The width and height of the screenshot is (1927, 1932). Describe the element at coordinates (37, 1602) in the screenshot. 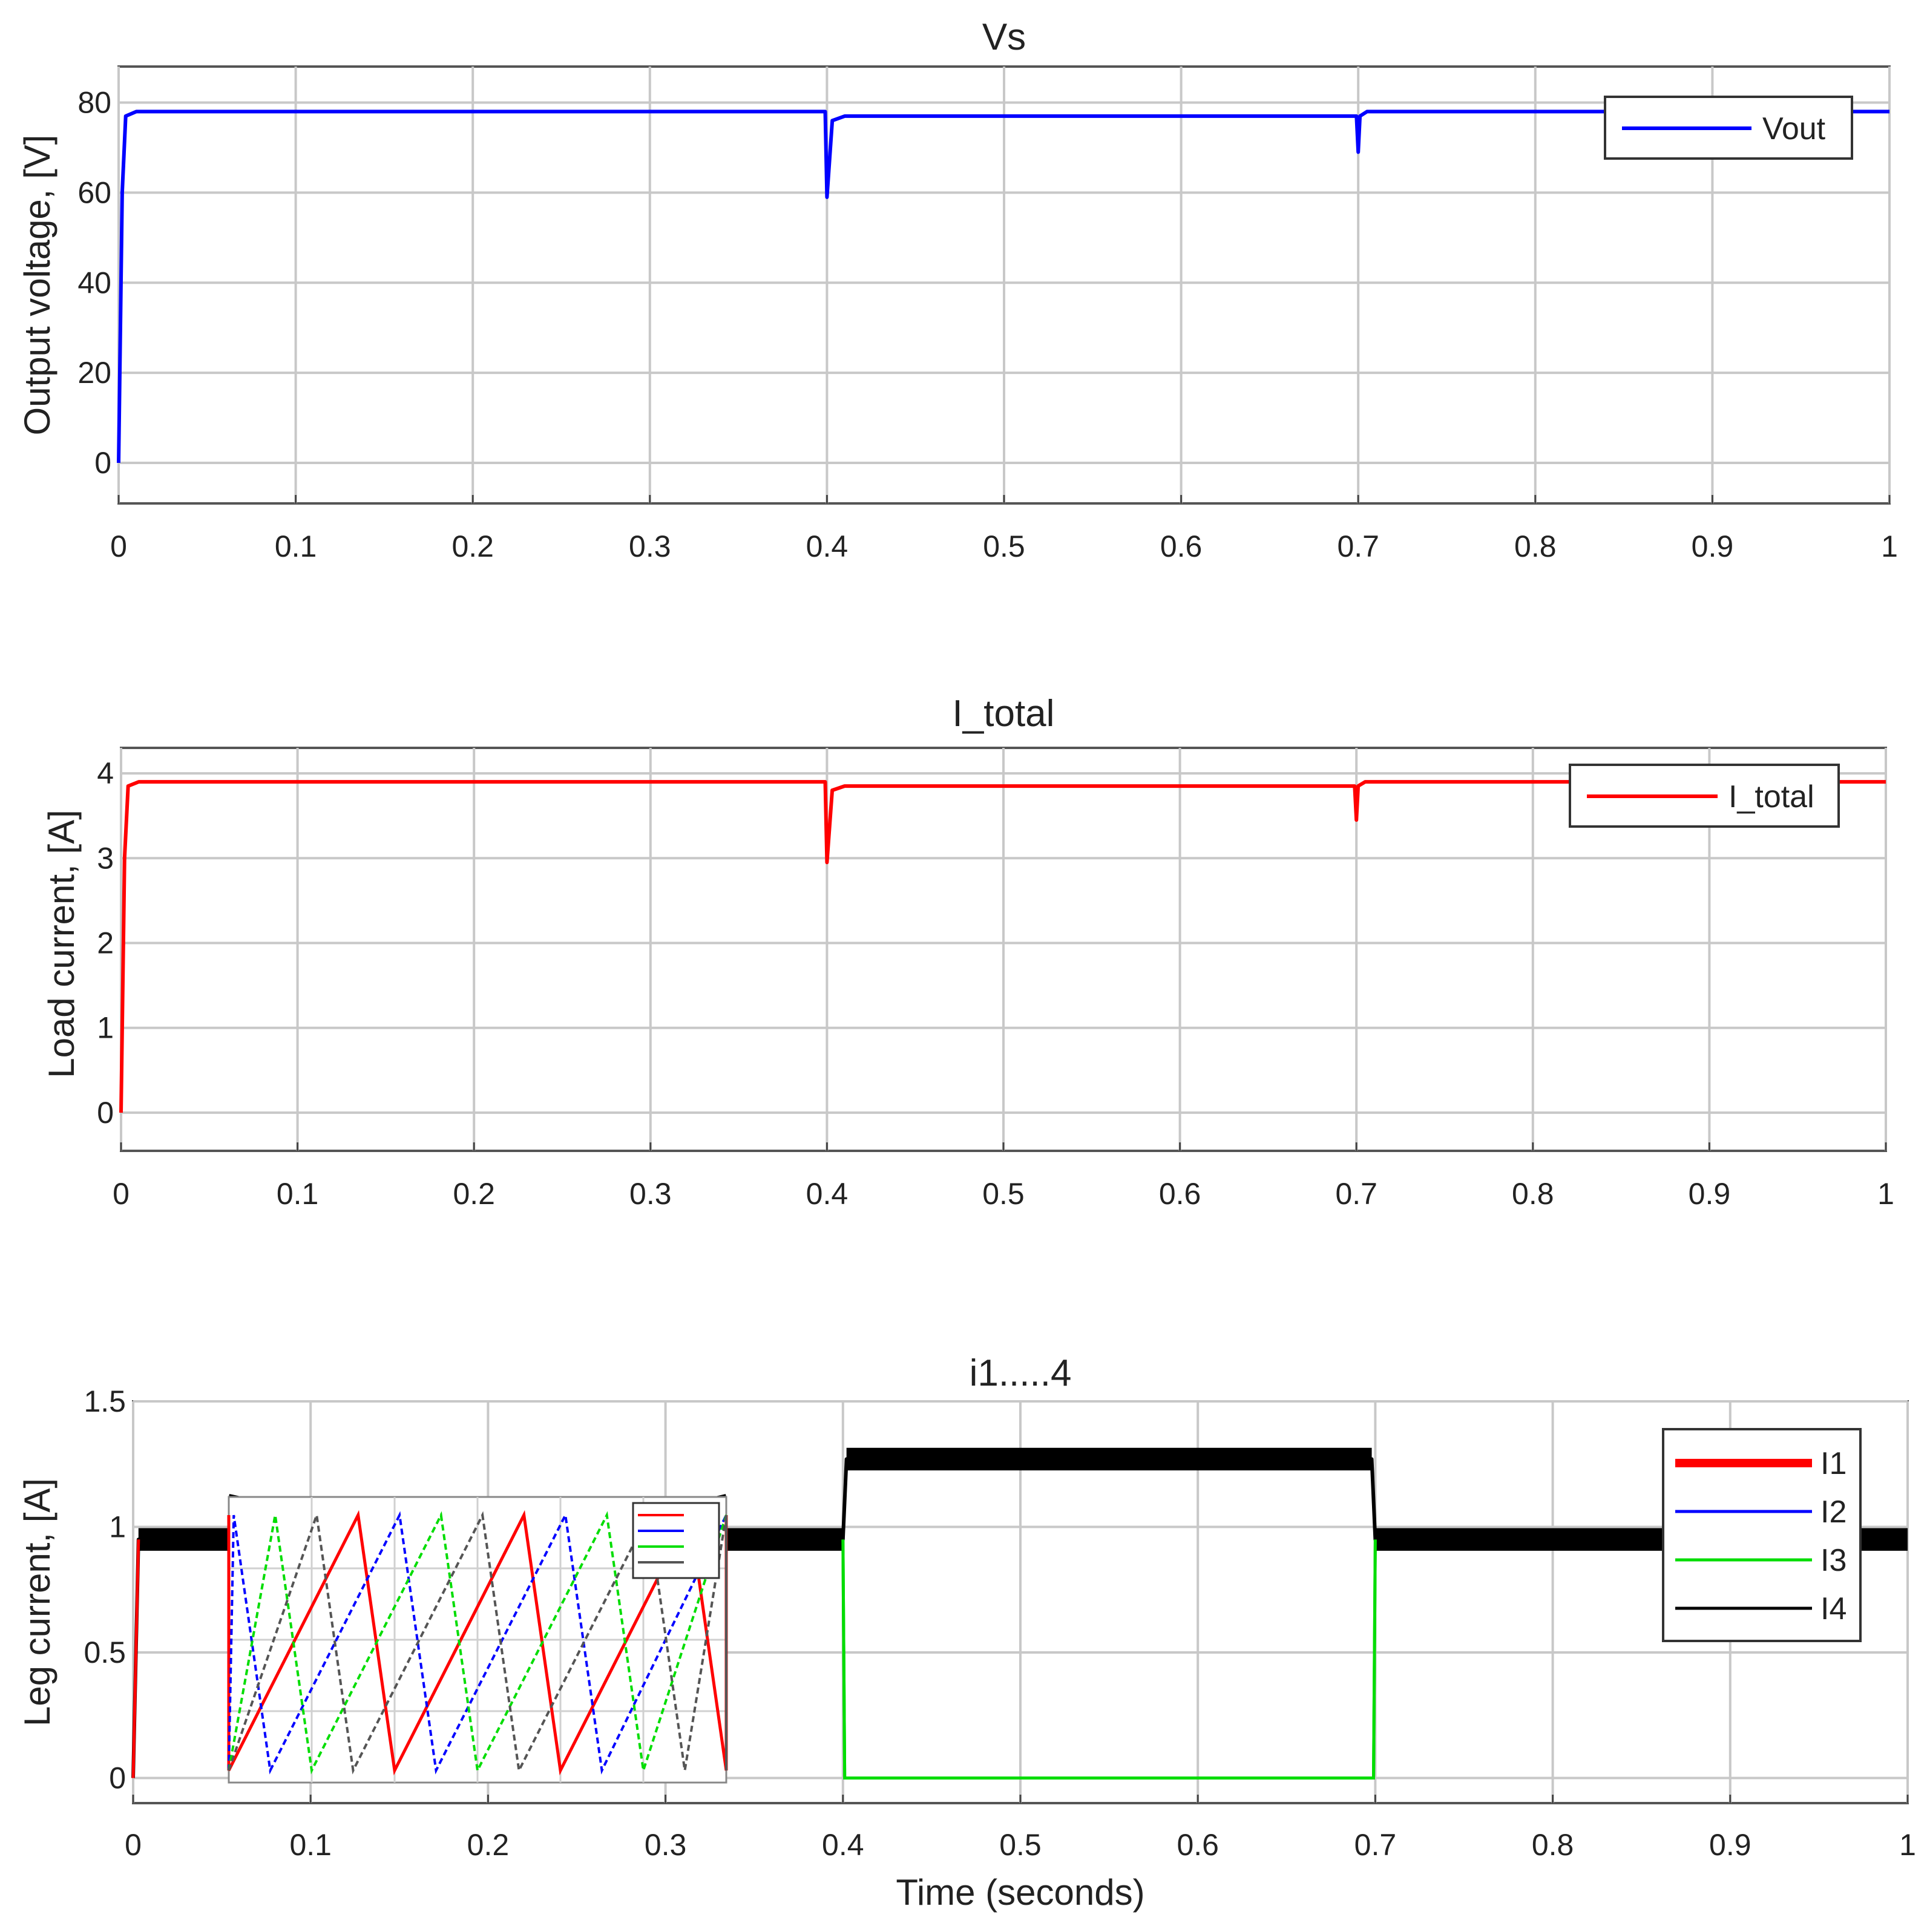

I see `y-axis-label-leg-currents: Leg current, [A]` at that location.